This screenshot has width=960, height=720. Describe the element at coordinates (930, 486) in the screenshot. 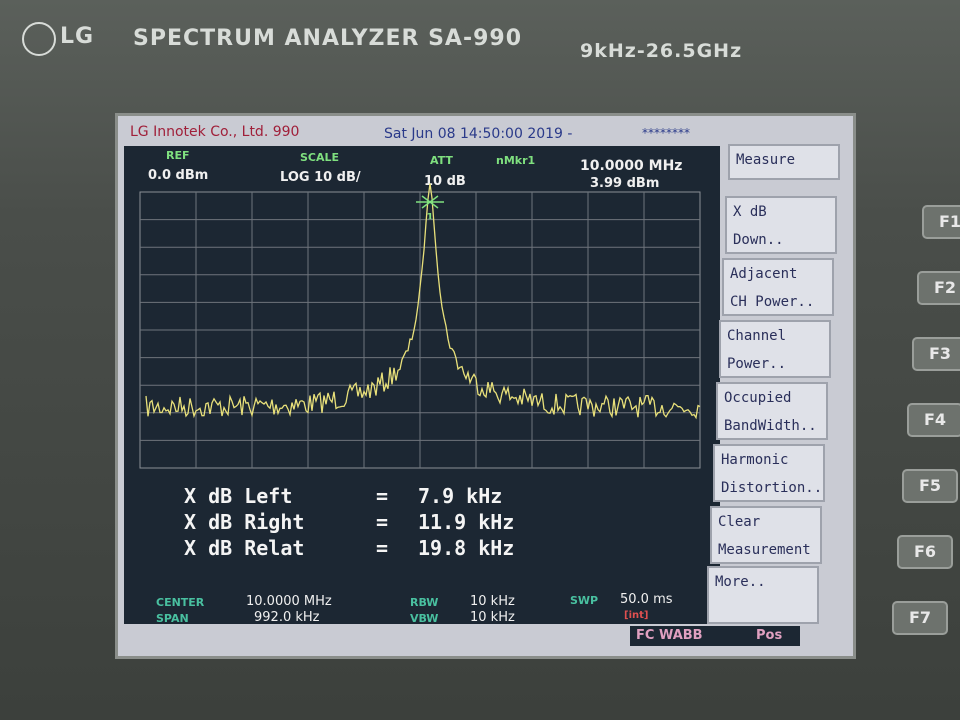

I see `function-key: F5` at that location.